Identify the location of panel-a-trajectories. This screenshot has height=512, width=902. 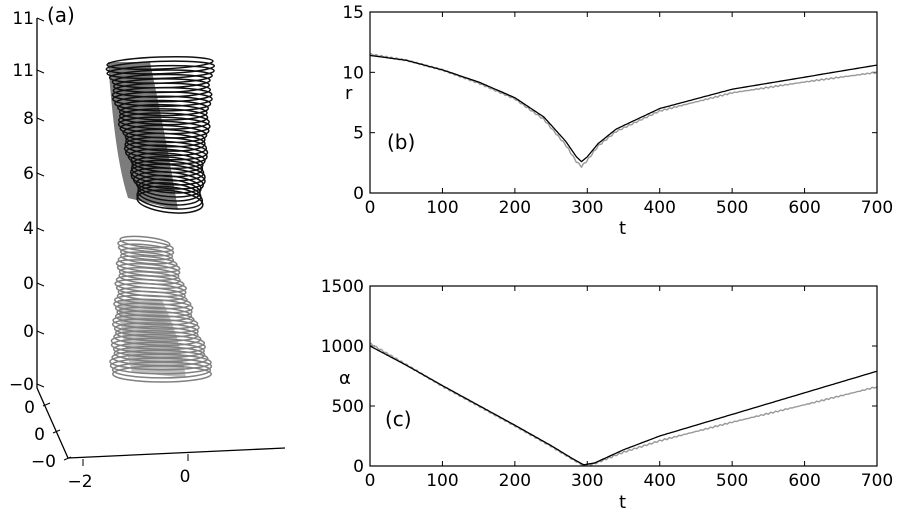
(160, 219).